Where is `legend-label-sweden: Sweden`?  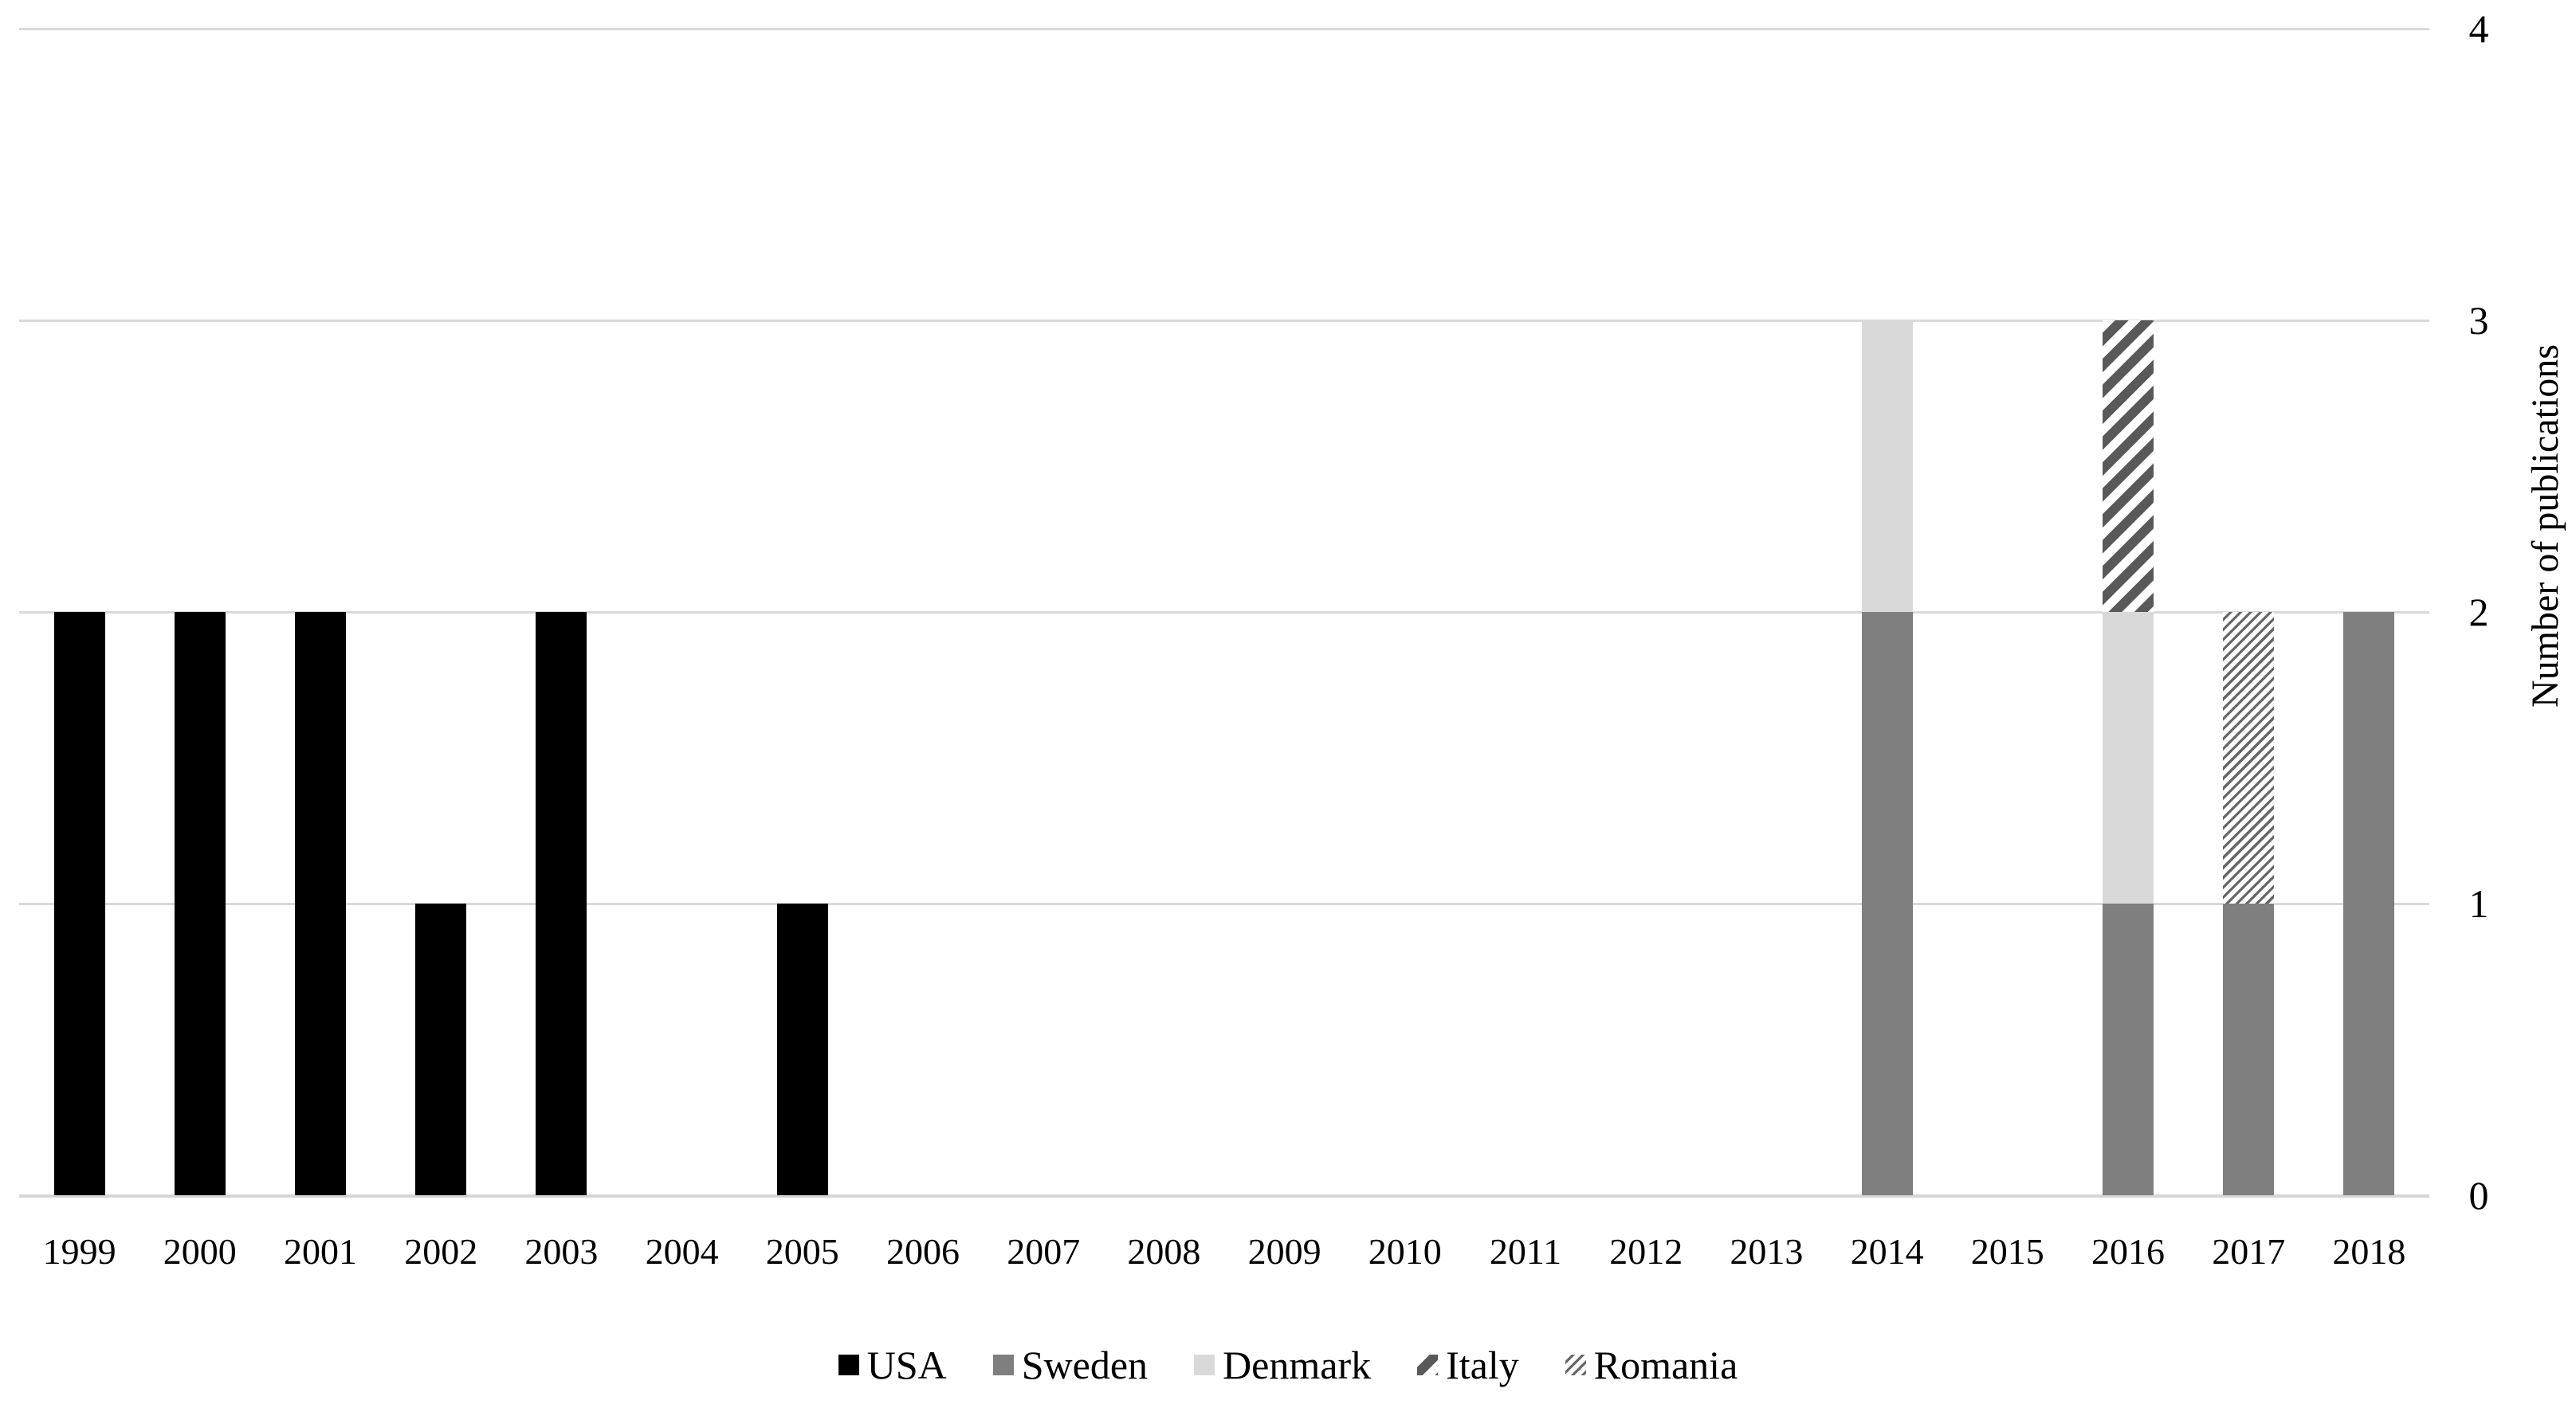
legend-label-sweden: Sweden is located at coordinates (1085, 1365).